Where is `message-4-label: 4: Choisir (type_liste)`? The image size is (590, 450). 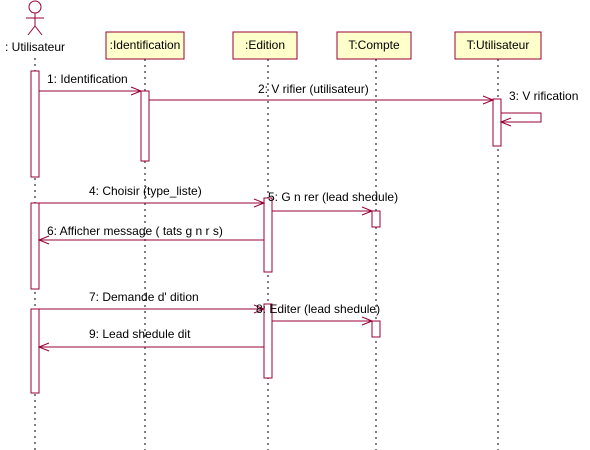 message-4-label: 4: Choisir (type_liste) is located at coordinates (145, 191).